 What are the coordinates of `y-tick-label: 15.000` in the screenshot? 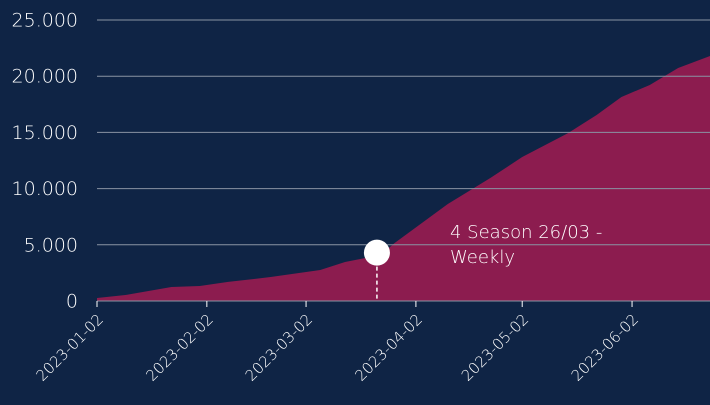 It's located at (45, 133).